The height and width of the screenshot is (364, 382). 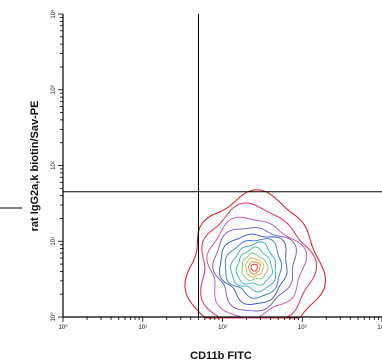 I want to click on y-tick-label: 10⁰, so click(x=53, y=317).